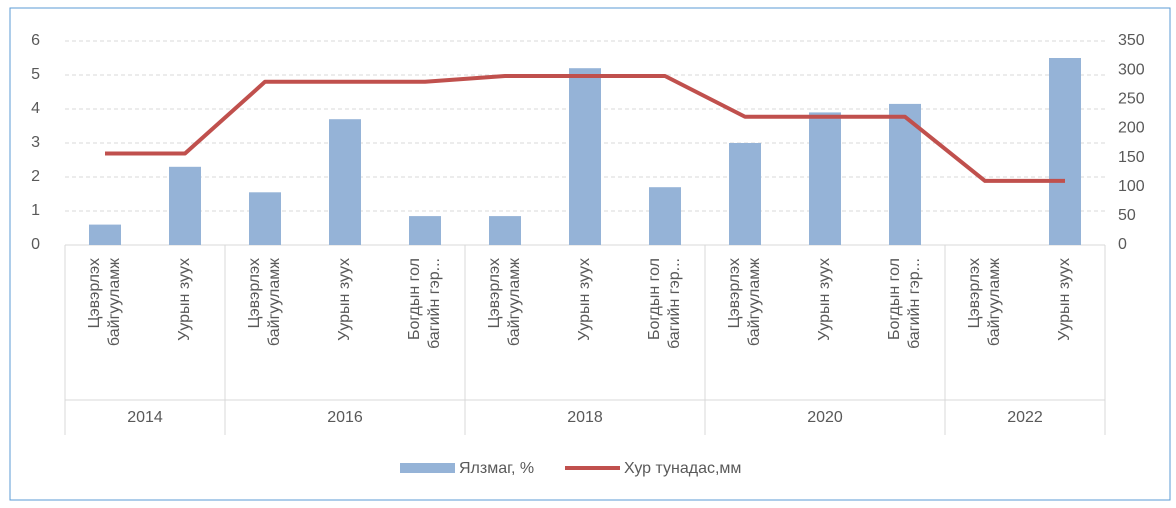  I want to click on y2-tick-label: 150, so click(1131, 157).